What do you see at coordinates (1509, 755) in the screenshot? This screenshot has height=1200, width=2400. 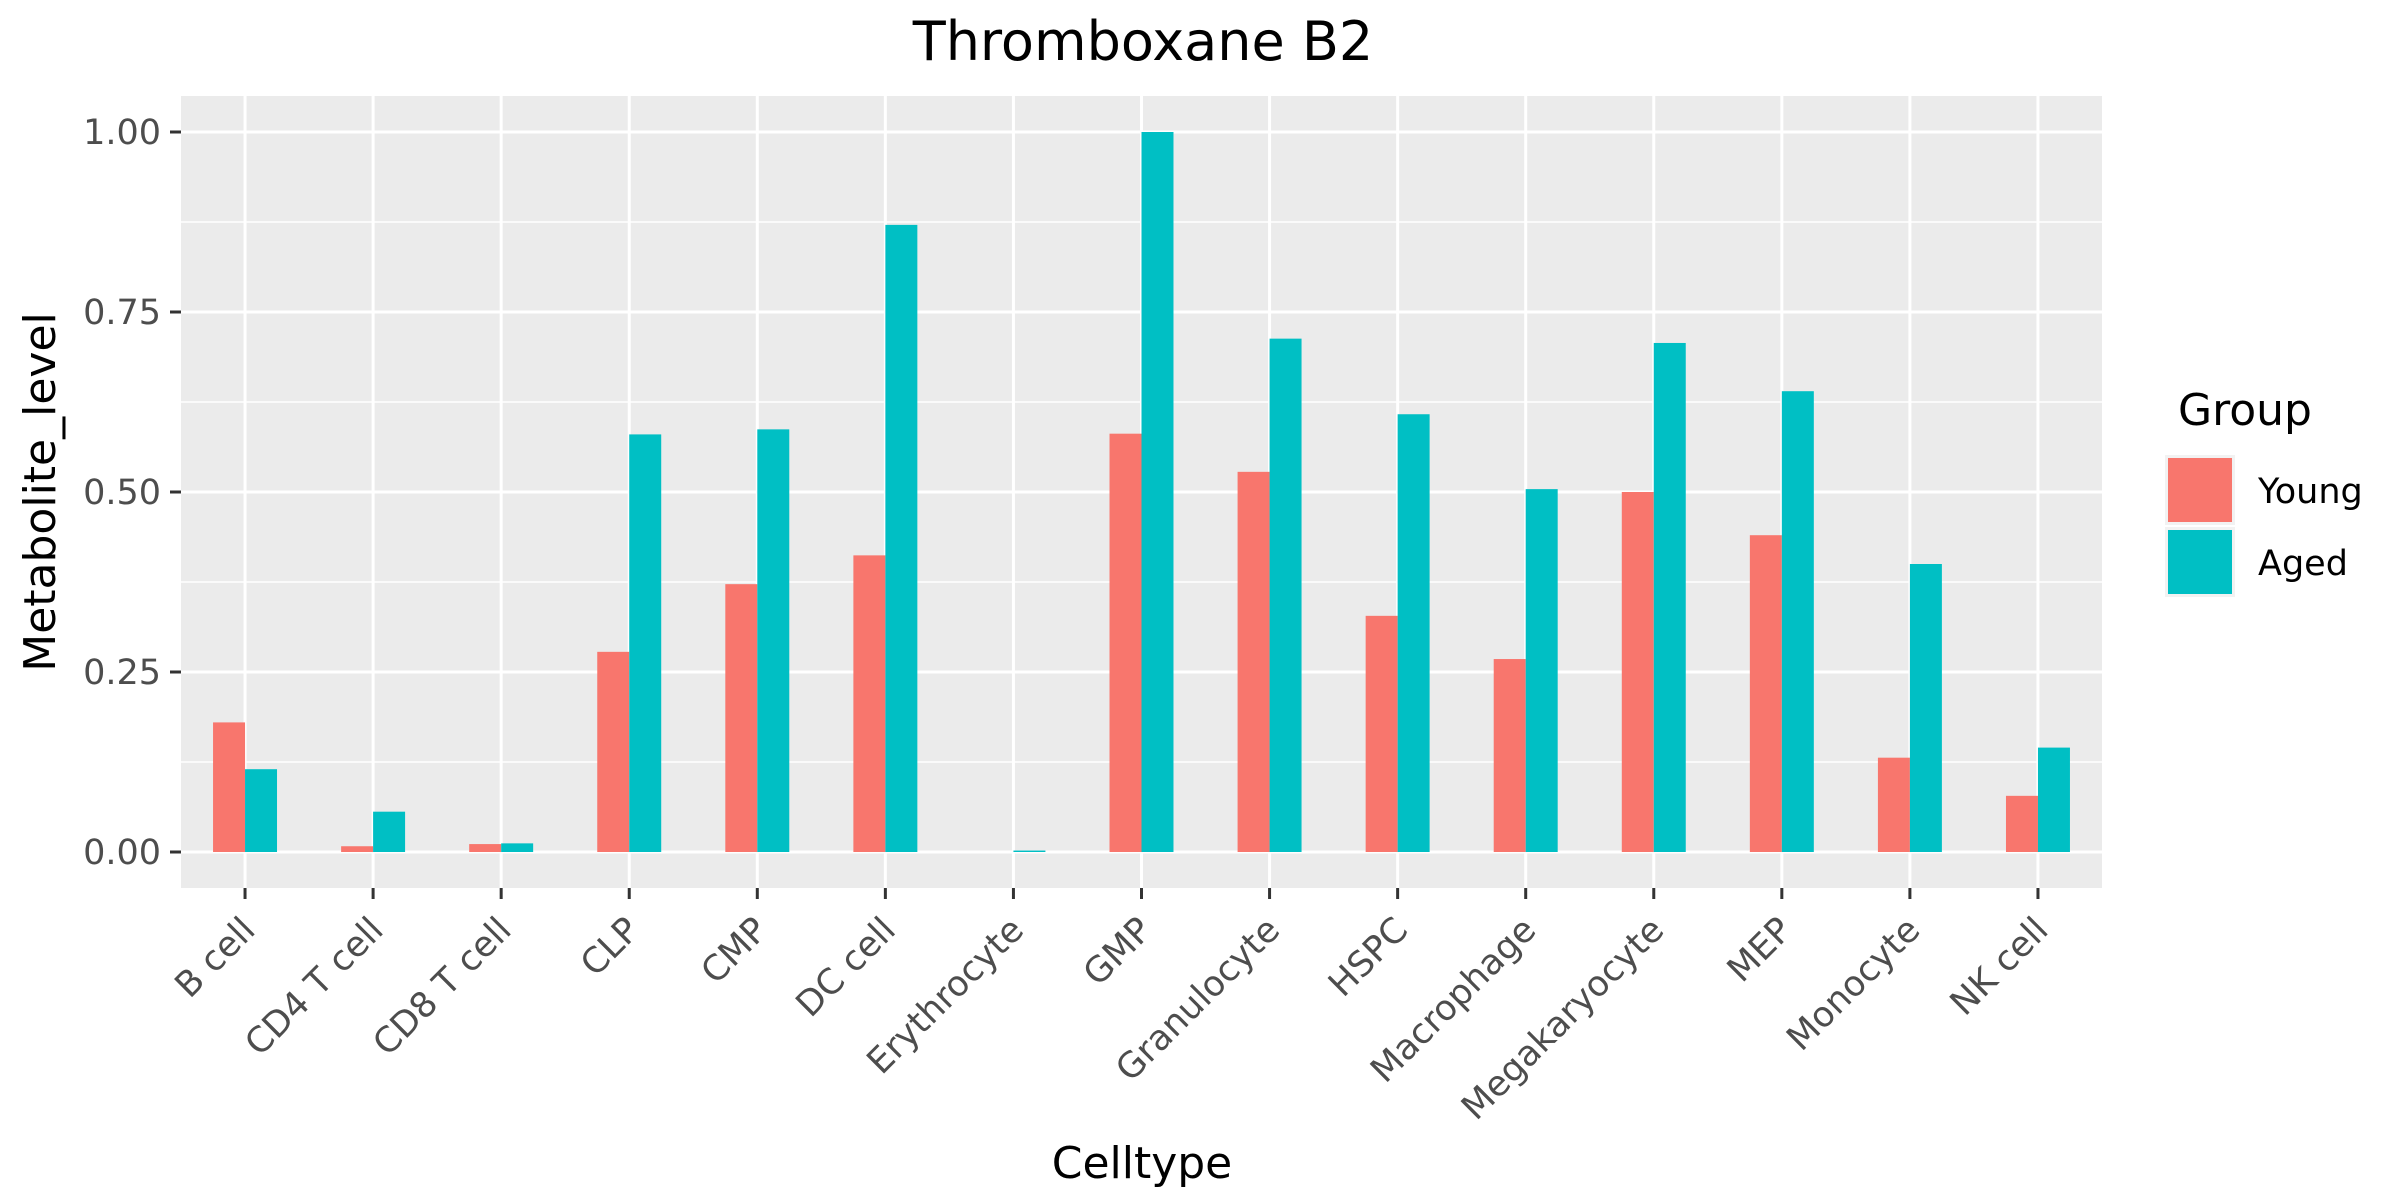 I see `bar-young-macrophage` at bounding box center [1509, 755].